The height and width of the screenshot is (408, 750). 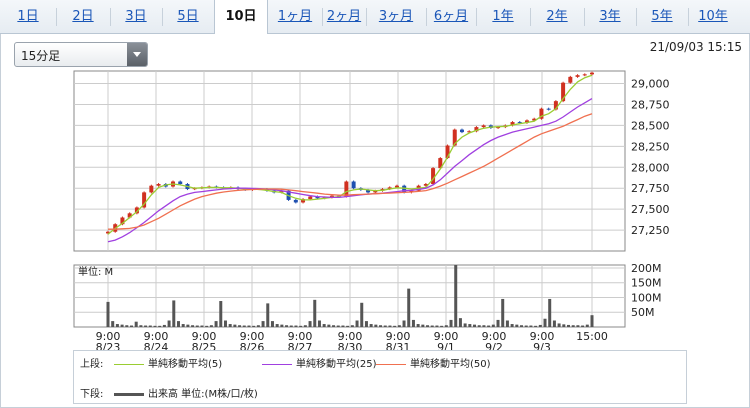 I want to click on legend-volume: 出来高 単位:(M株/口/枚), so click(x=186, y=392).